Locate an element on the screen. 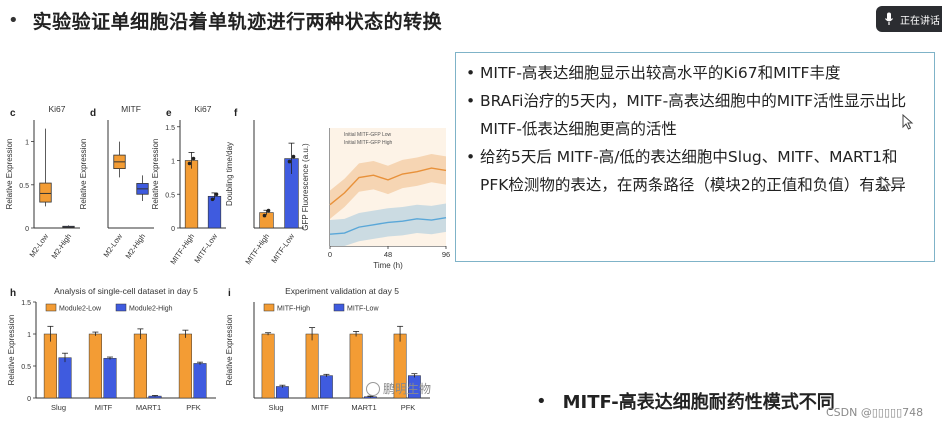 Image resolution: width=942 pixels, height=430 pixels. x-tick-label: 96 is located at coordinates (446, 254).